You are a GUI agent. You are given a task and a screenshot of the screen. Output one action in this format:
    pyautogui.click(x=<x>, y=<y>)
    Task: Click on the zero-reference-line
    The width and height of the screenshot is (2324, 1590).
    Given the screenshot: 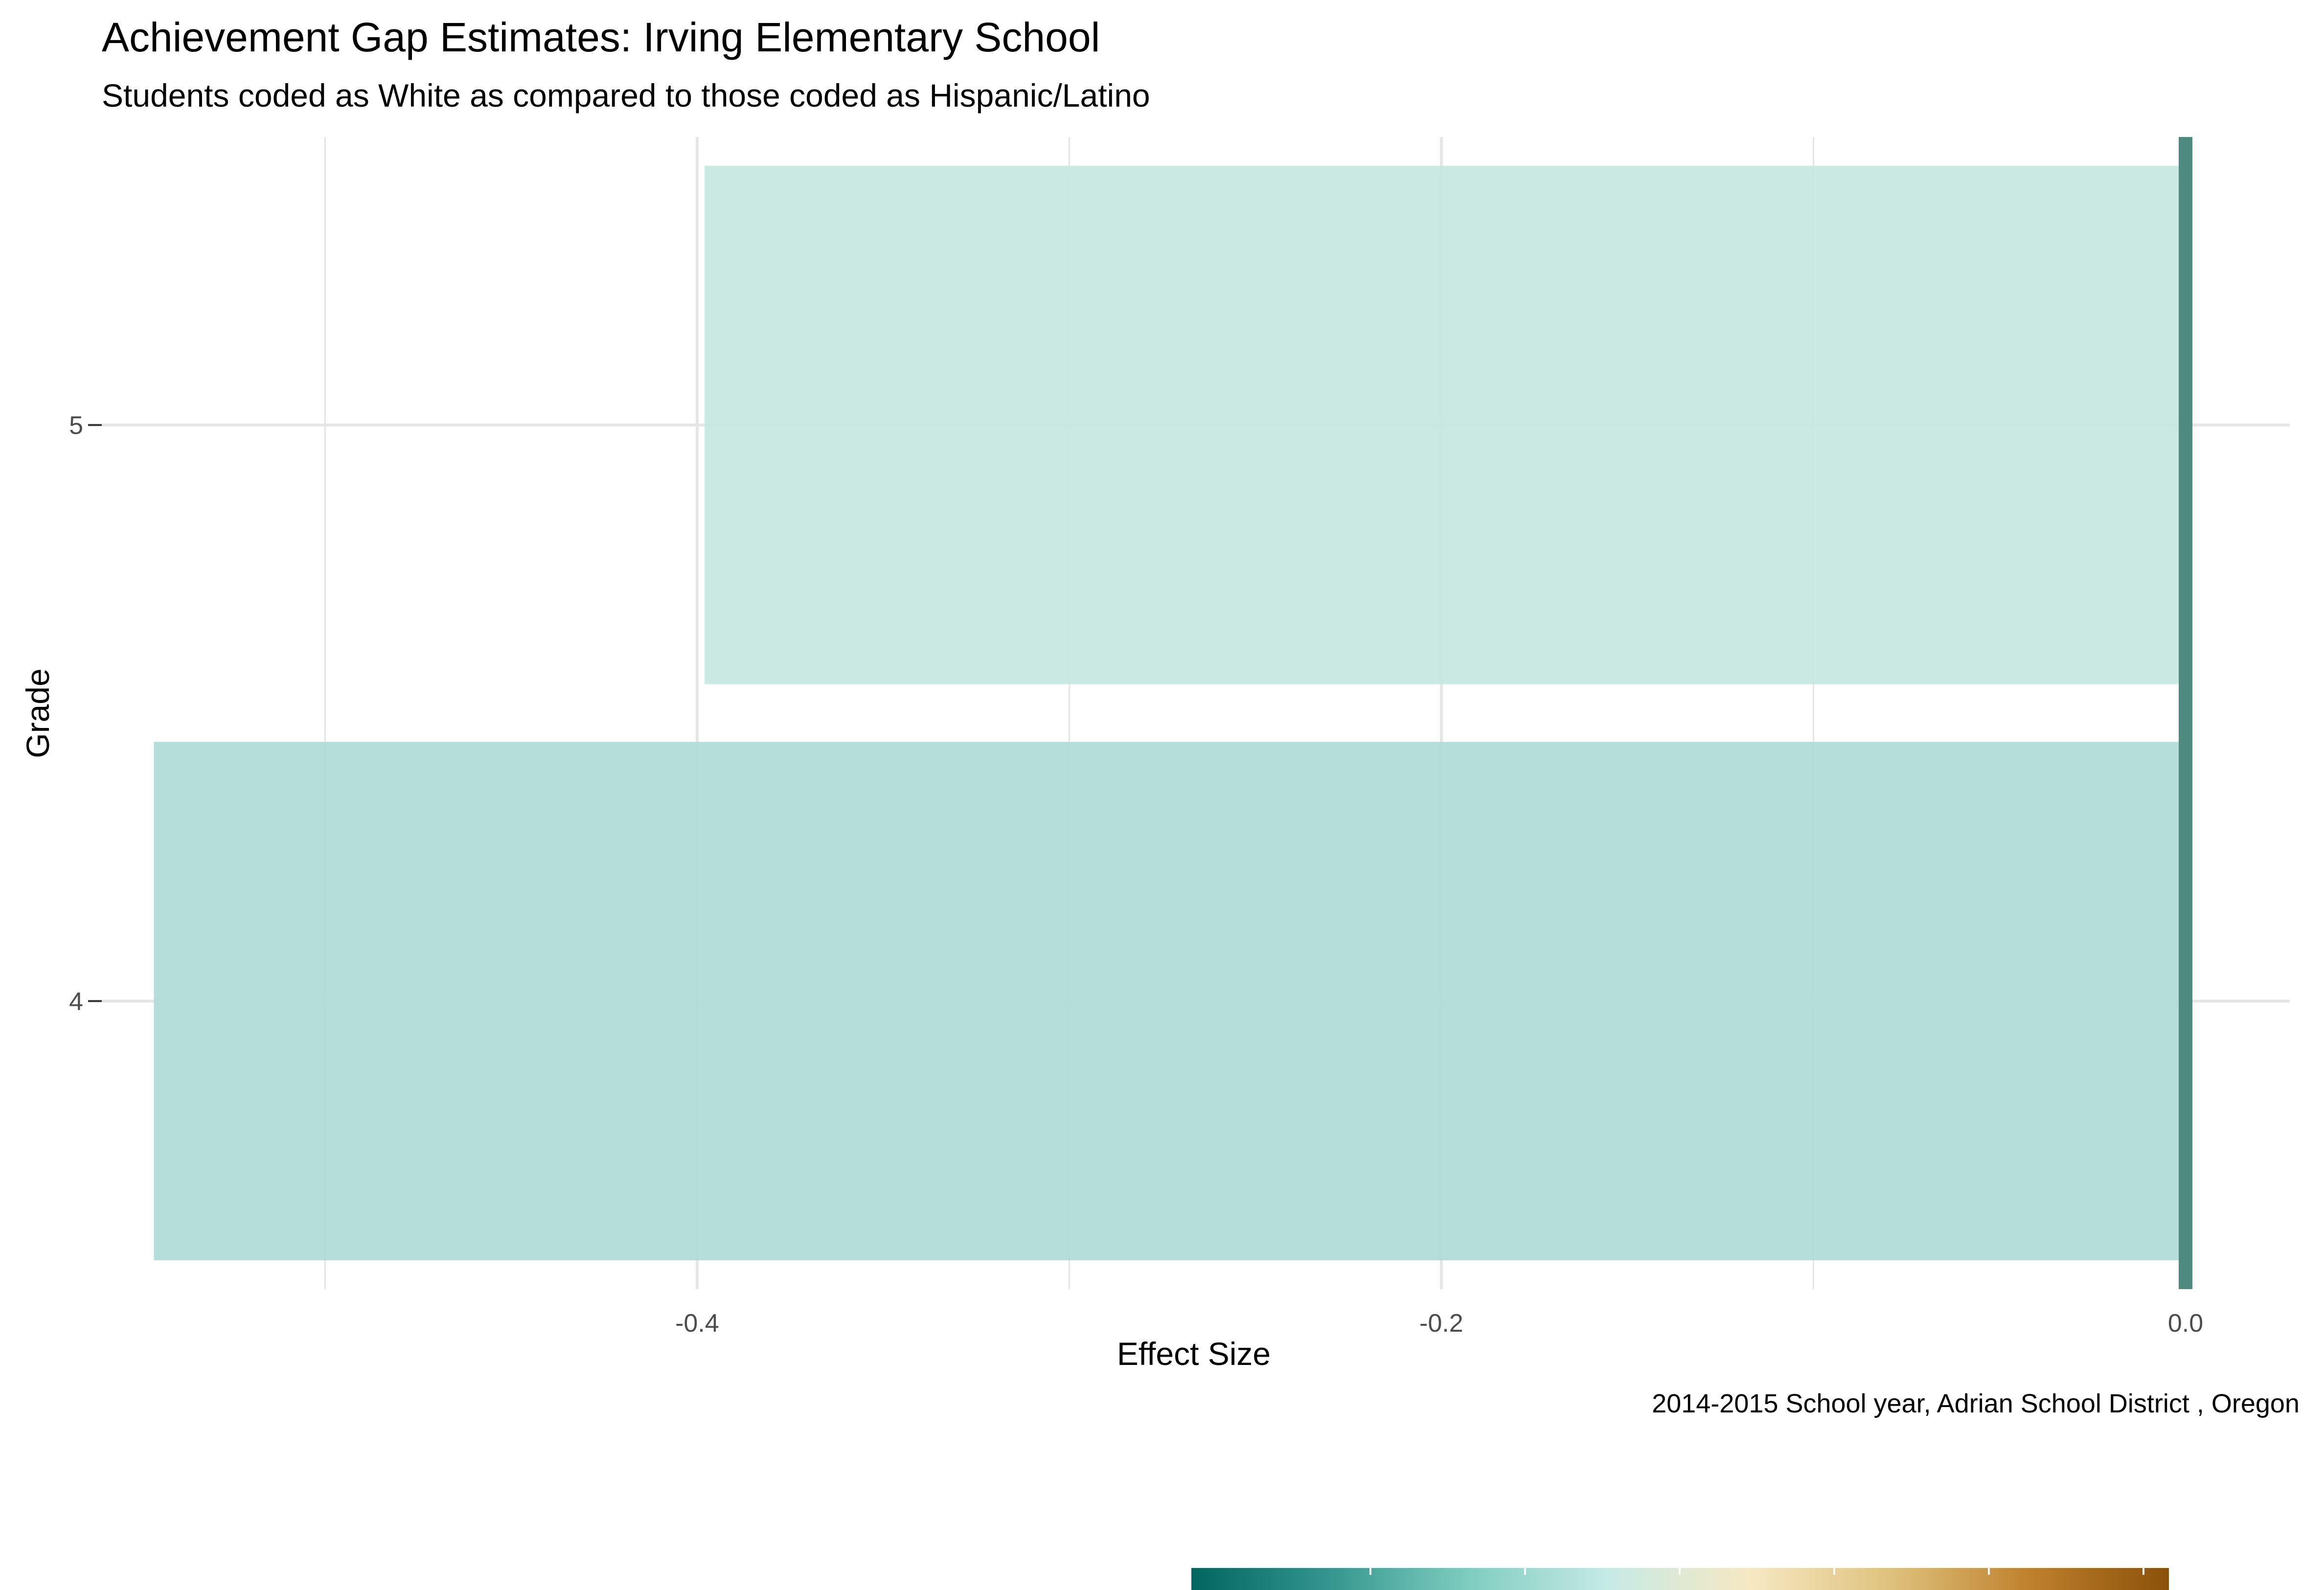 What is the action you would take?
    pyautogui.click(x=2186, y=713)
    